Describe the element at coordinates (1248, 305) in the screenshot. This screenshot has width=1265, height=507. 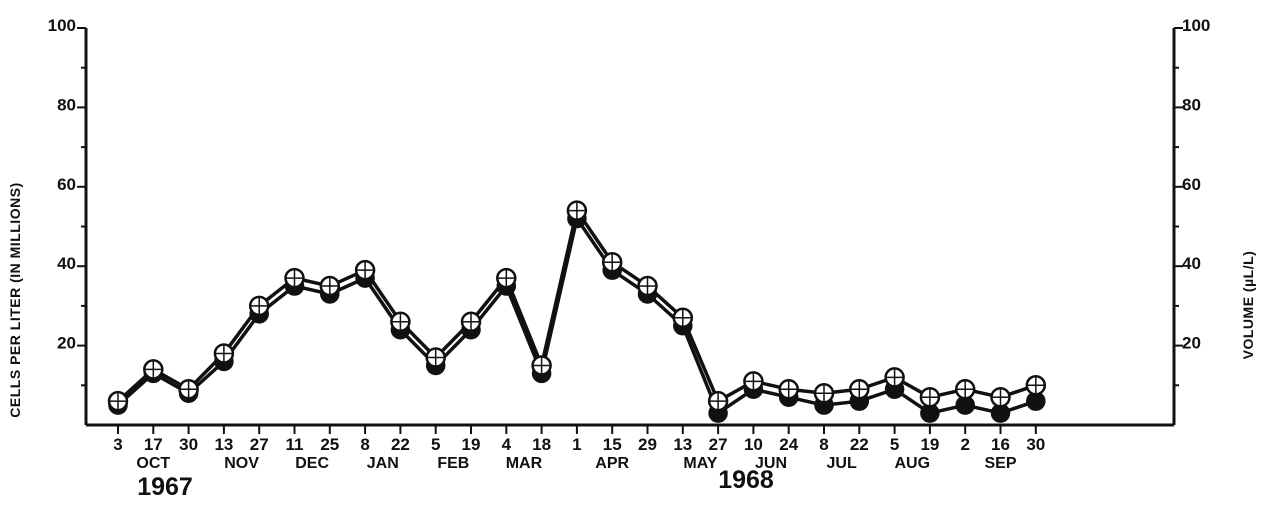
I see `y-axis-title-right: VOLUME (µL/L)` at that location.